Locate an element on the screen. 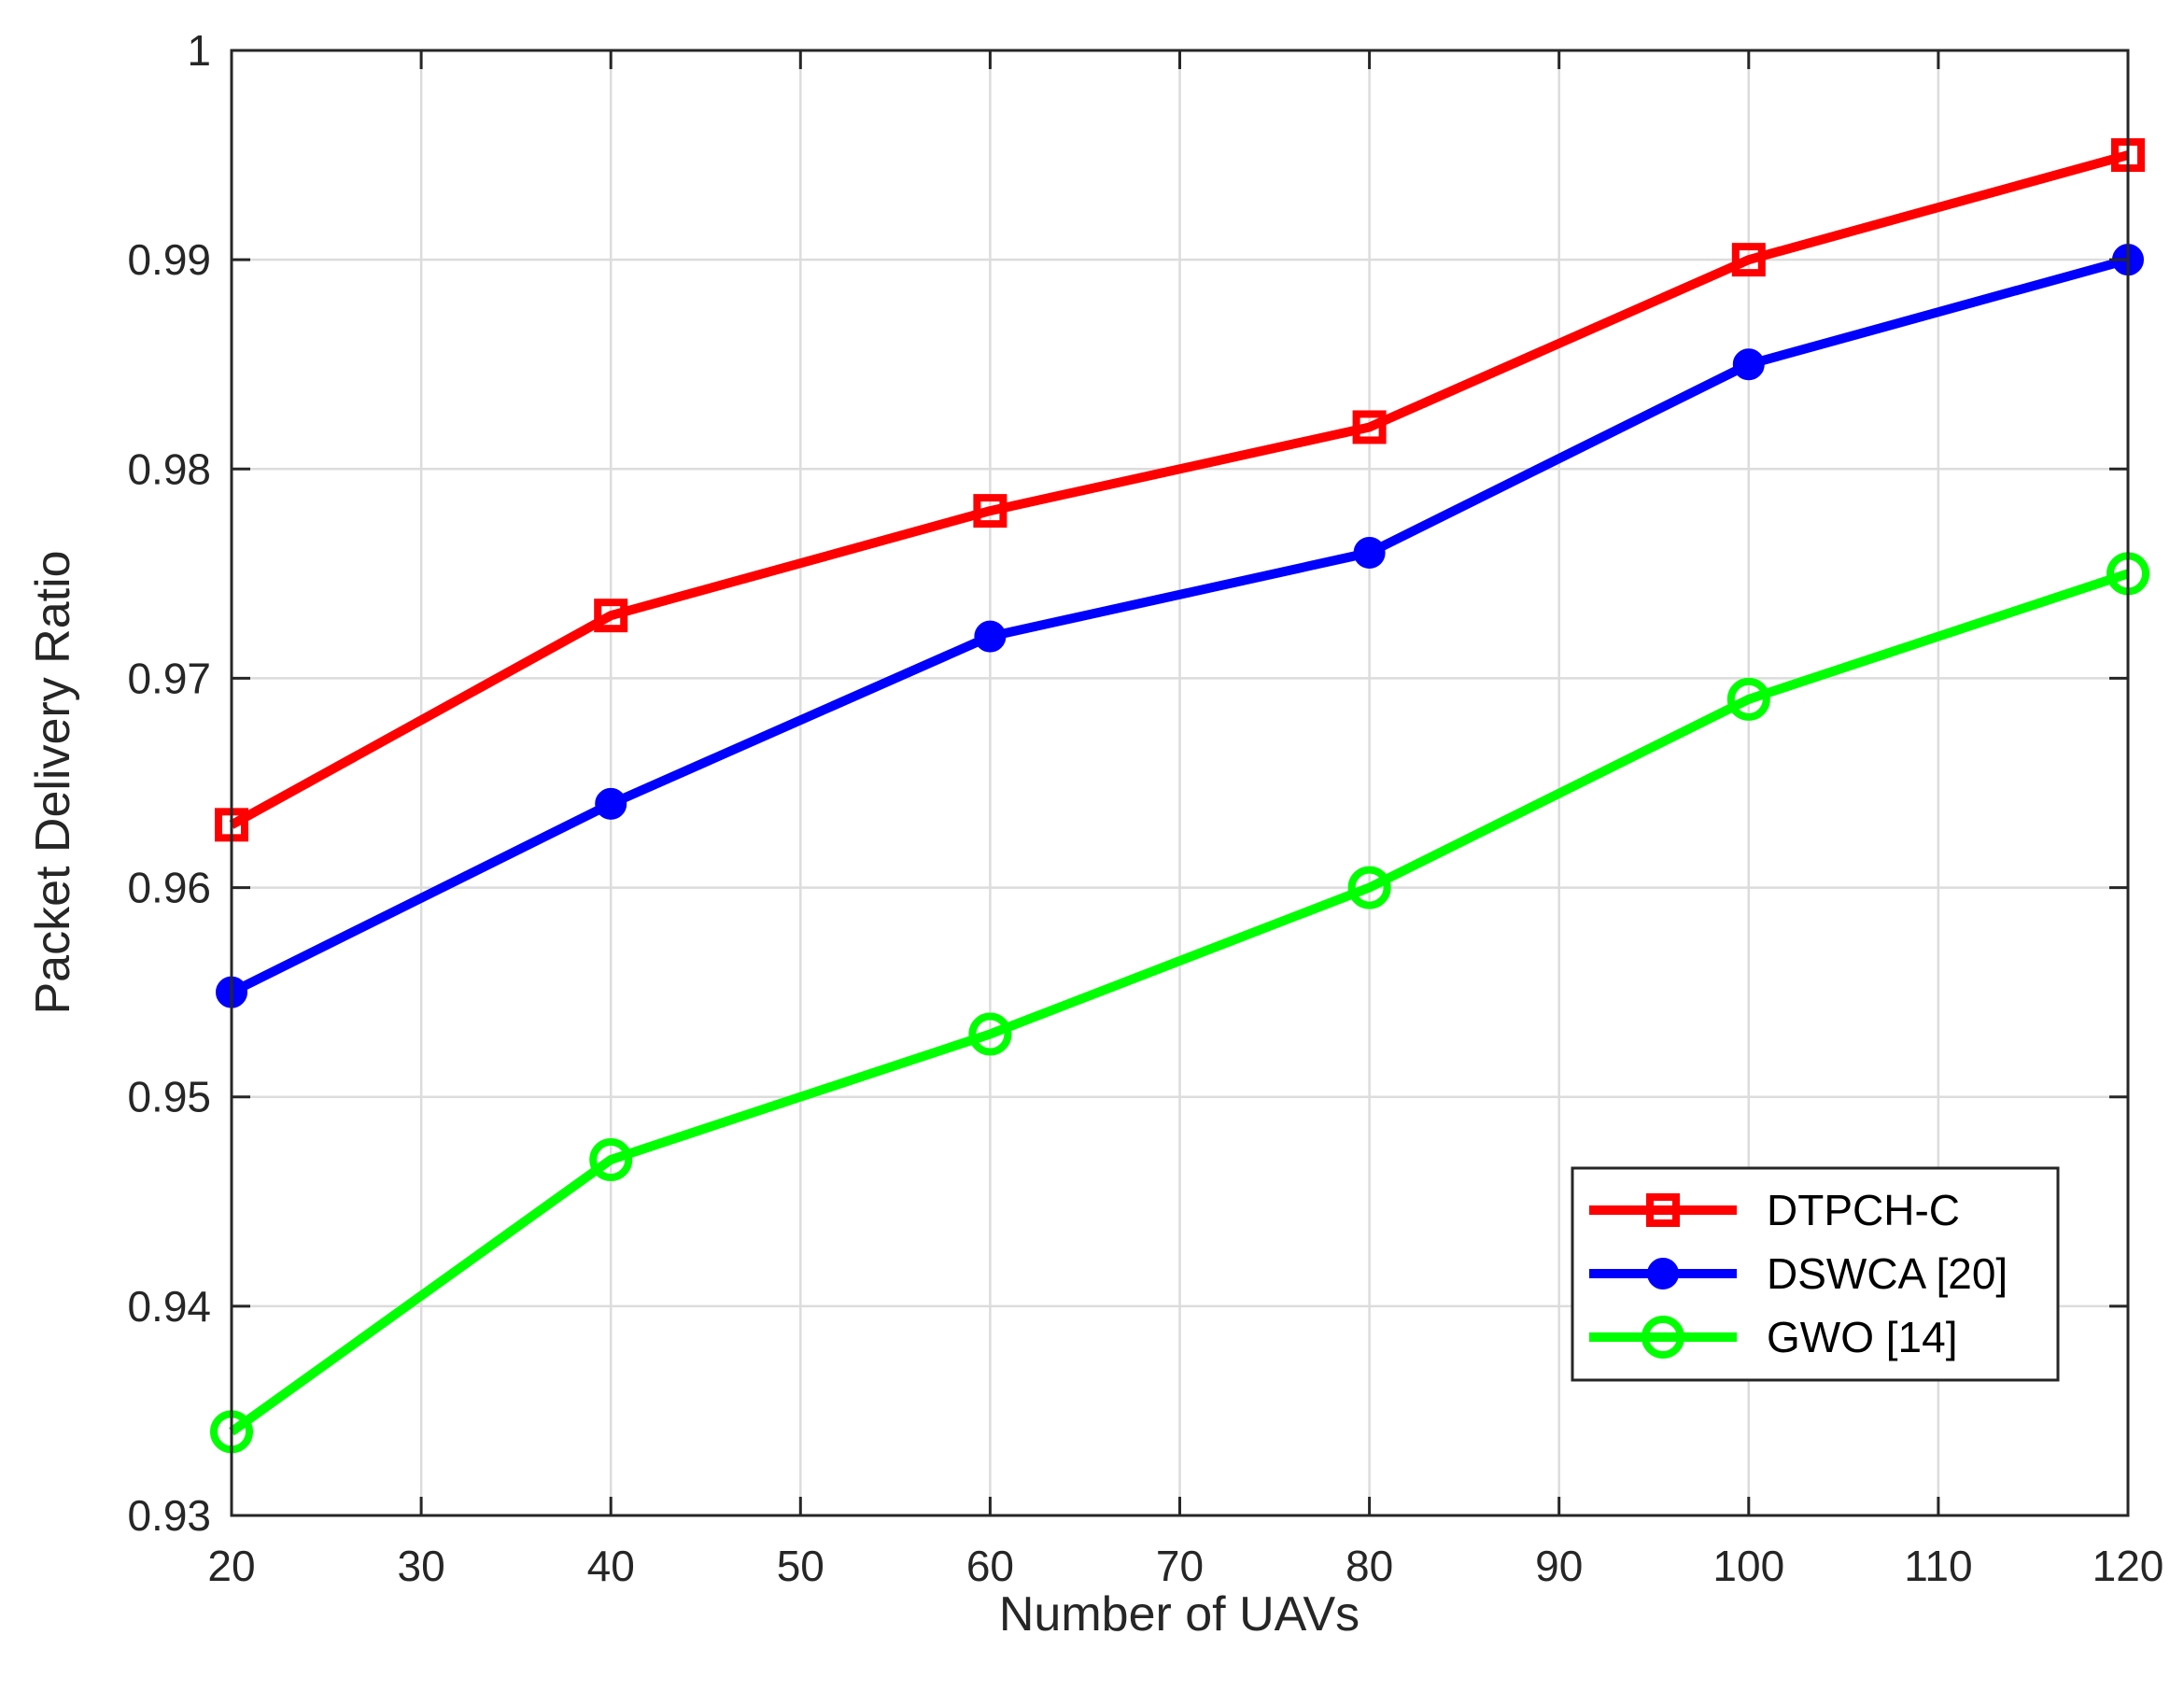 The image size is (2184, 1691). x-tick-label: 20 is located at coordinates (231, 1566).